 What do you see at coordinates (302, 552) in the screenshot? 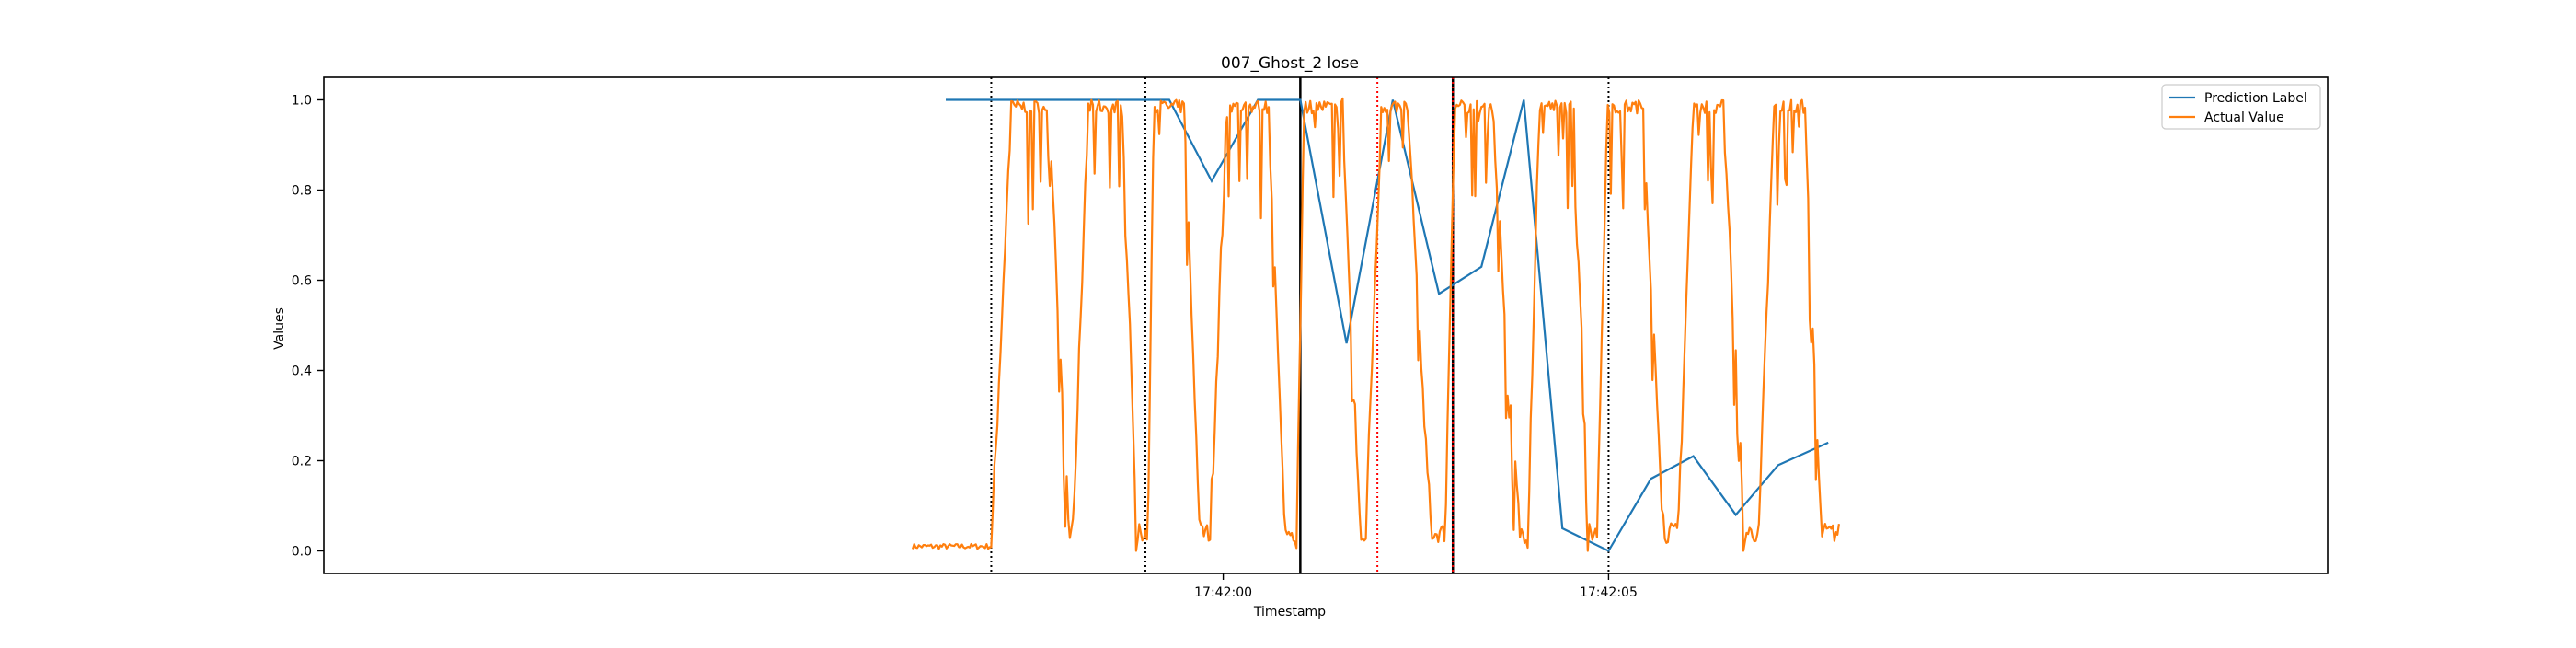
I see `y-tick-label: 0.0` at bounding box center [302, 552].